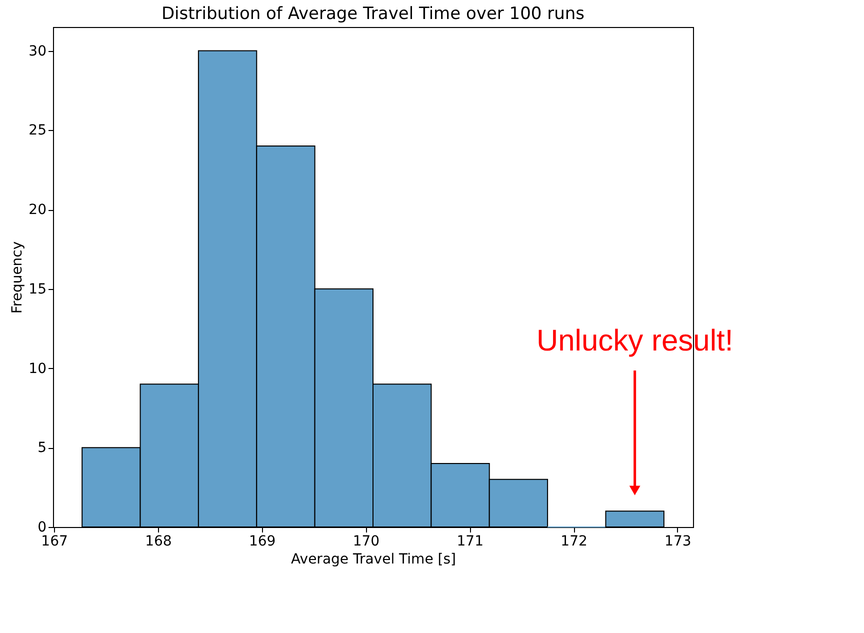 This screenshot has width=864, height=633. I want to click on x-tick-label: 169, so click(262, 542).